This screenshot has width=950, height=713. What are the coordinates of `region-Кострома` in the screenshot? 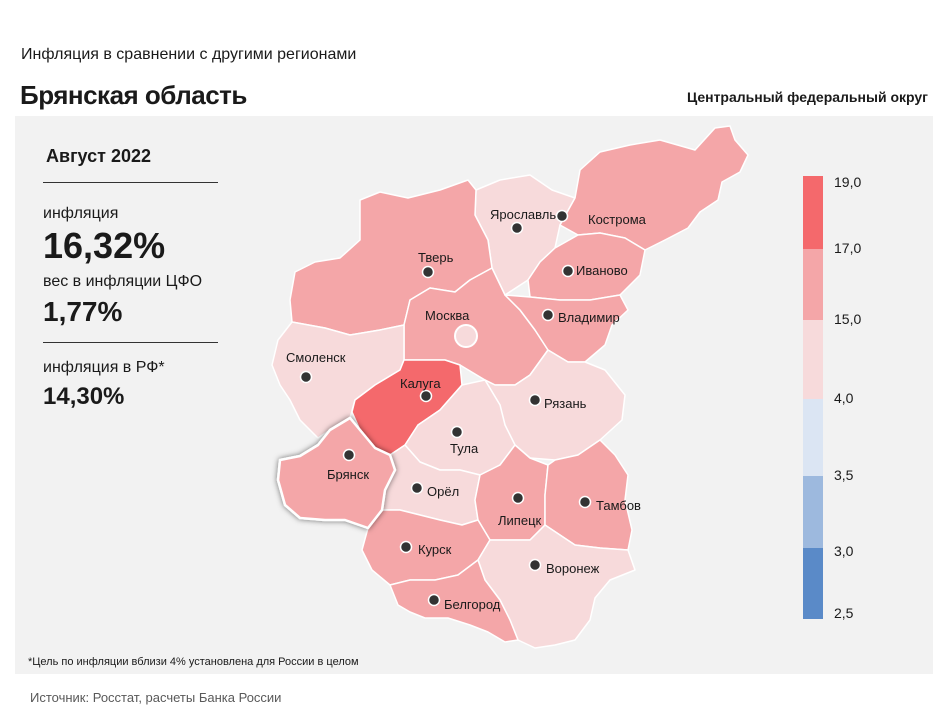 It's located at (654, 188).